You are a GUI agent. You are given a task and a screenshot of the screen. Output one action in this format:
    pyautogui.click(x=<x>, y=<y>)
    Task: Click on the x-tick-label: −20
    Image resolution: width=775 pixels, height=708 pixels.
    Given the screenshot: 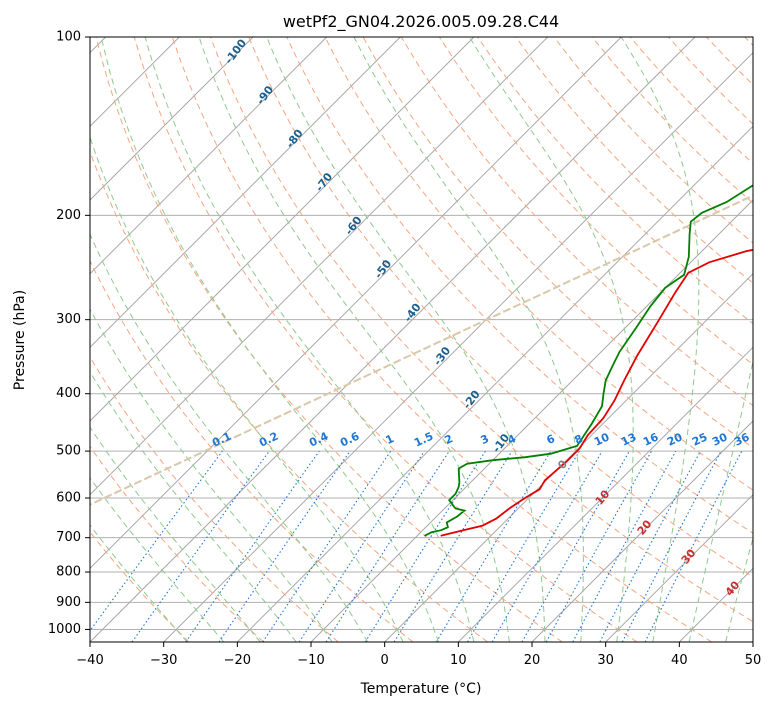 What is the action you would take?
    pyautogui.click(x=237, y=660)
    